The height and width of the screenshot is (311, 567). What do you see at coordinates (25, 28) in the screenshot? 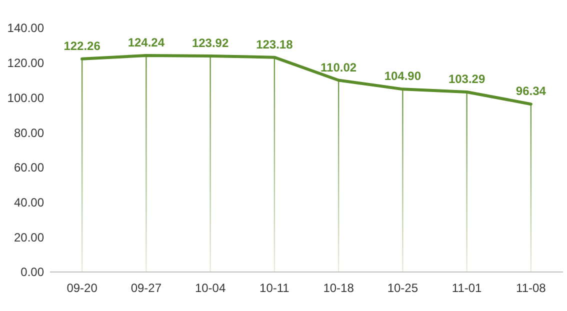
I see `y-tick-label: 140.00` at bounding box center [25, 28].